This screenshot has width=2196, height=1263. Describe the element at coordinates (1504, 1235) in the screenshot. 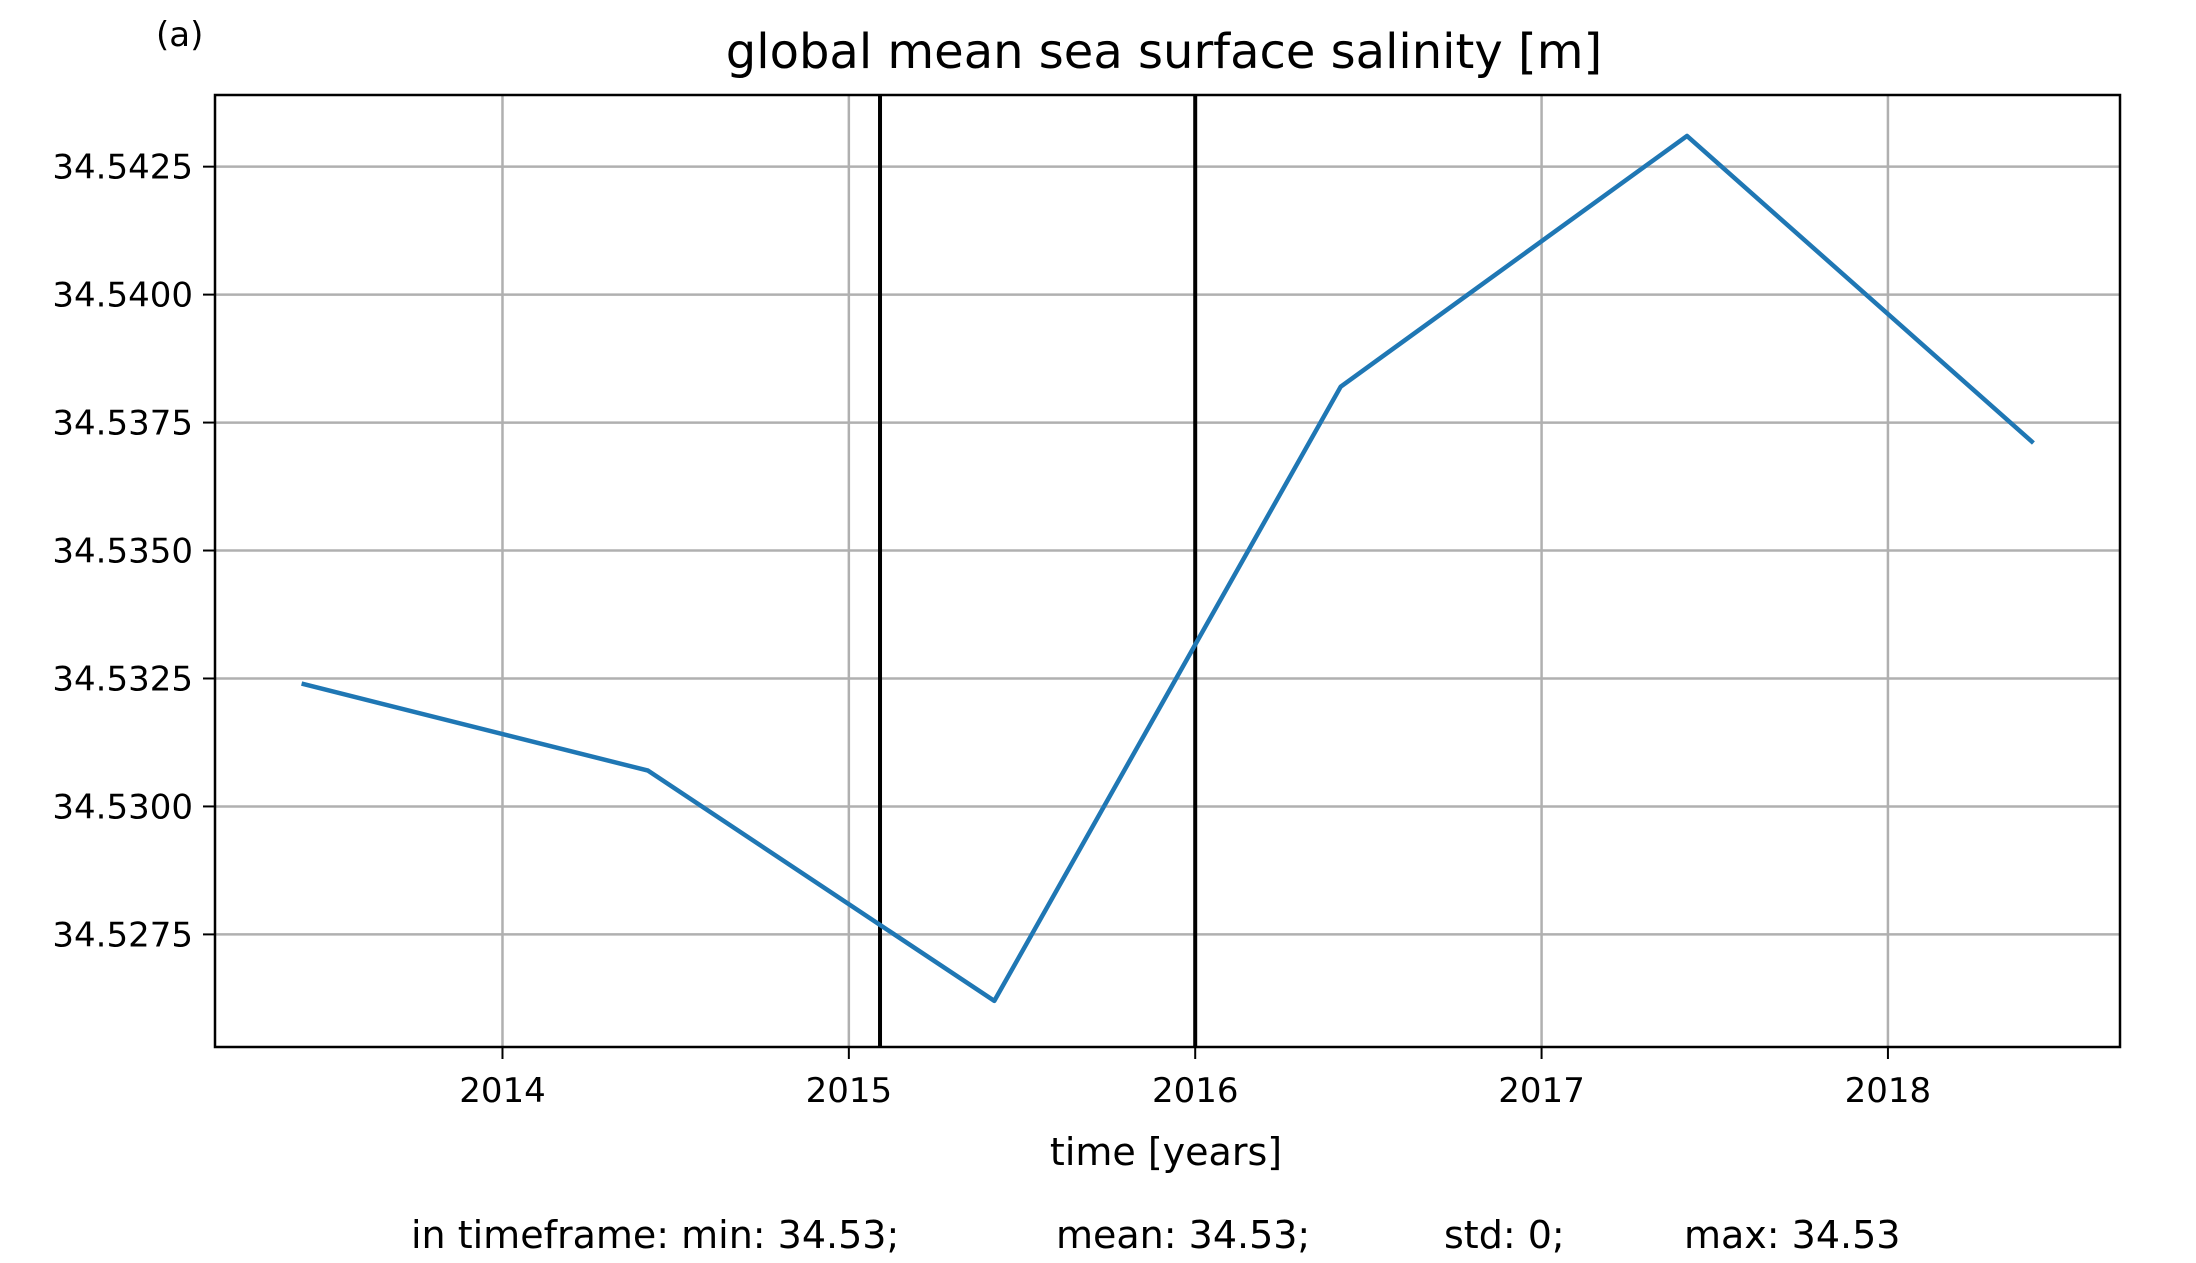

I see `stats-std: std: 0;` at that location.